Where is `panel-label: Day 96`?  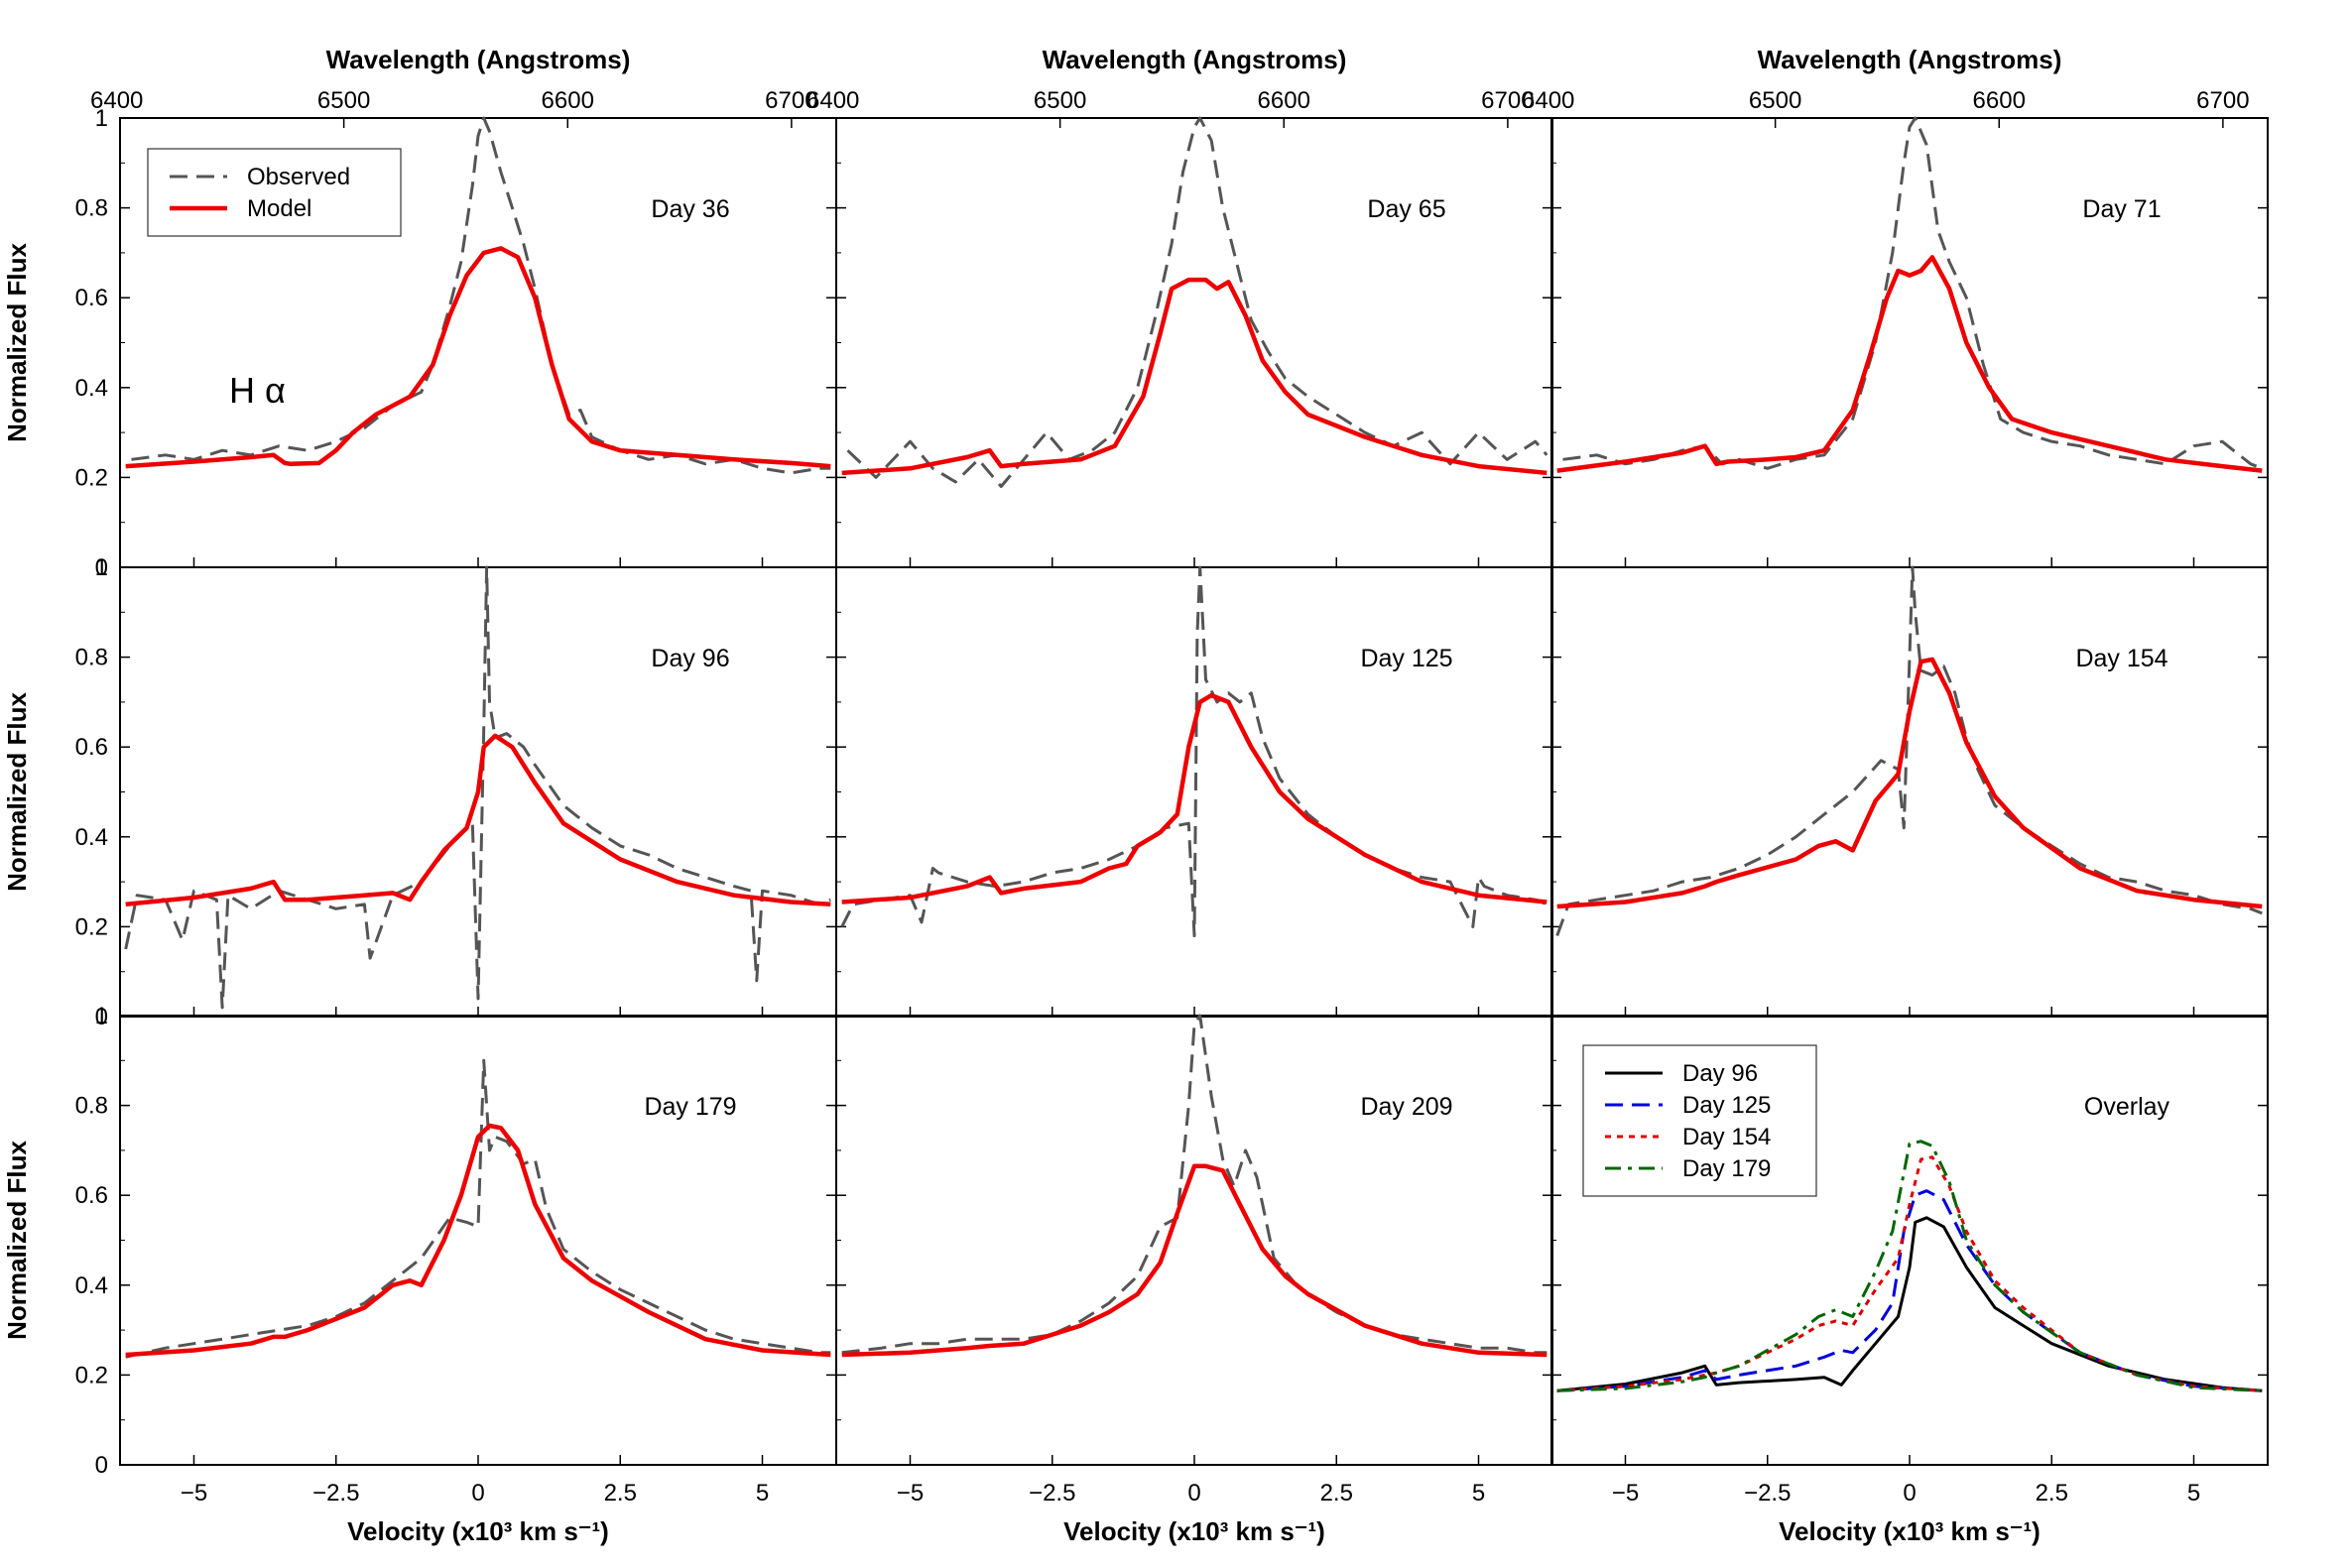
panel-label: Day 96 is located at coordinates (690, 658).